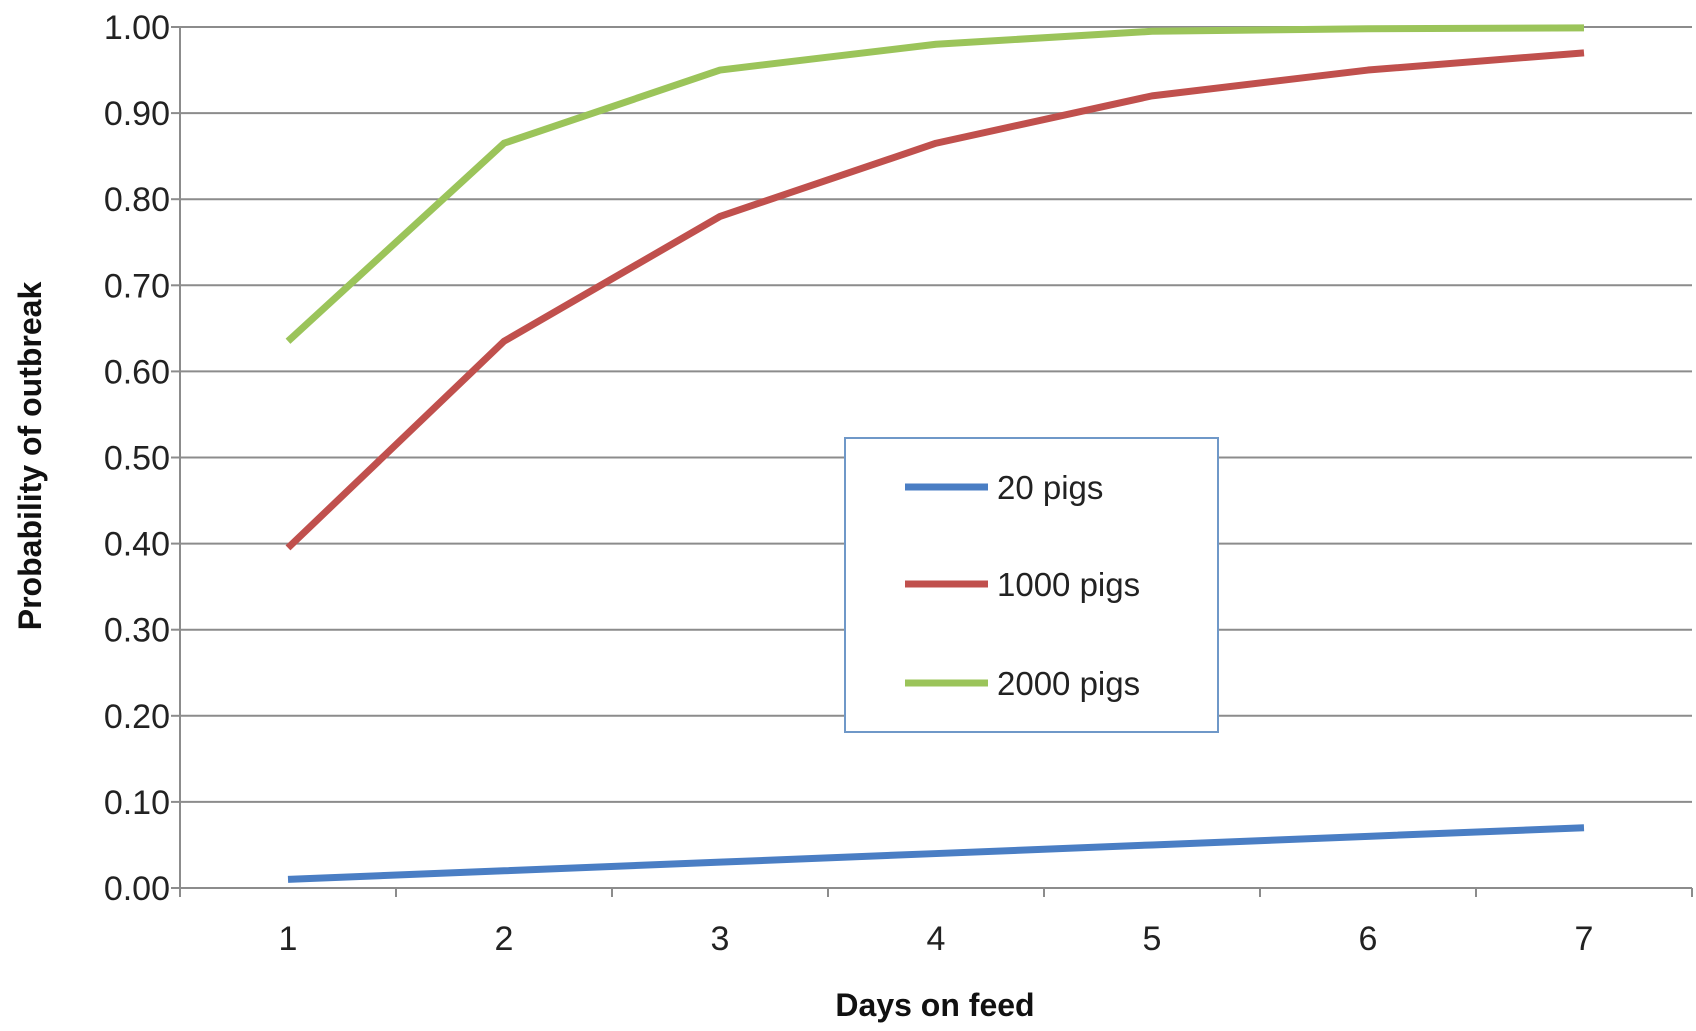  What do you see at coordinates (137, 545) in the screenshot?
I see `y-tick-label: 0.40` at bounding box center [137, 545].